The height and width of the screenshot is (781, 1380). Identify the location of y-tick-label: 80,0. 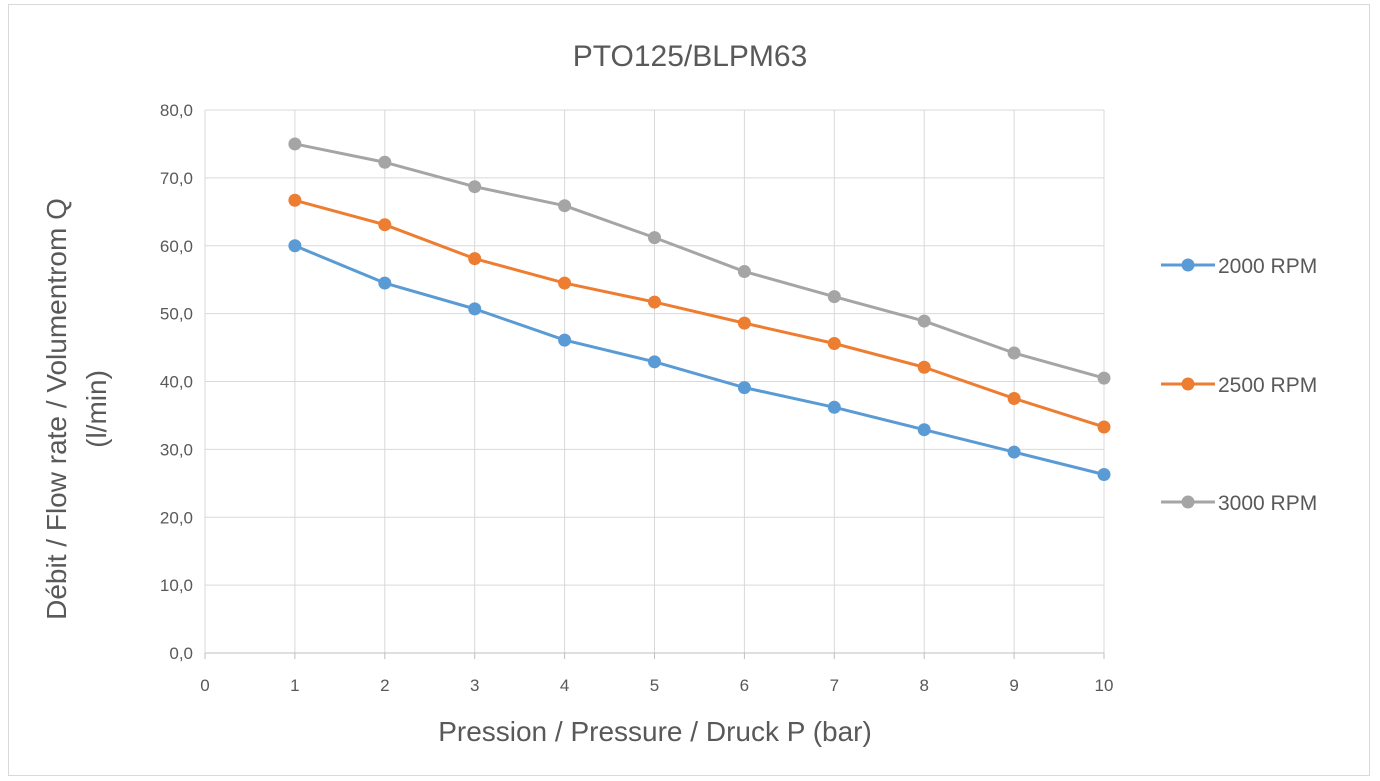
(176, 110).